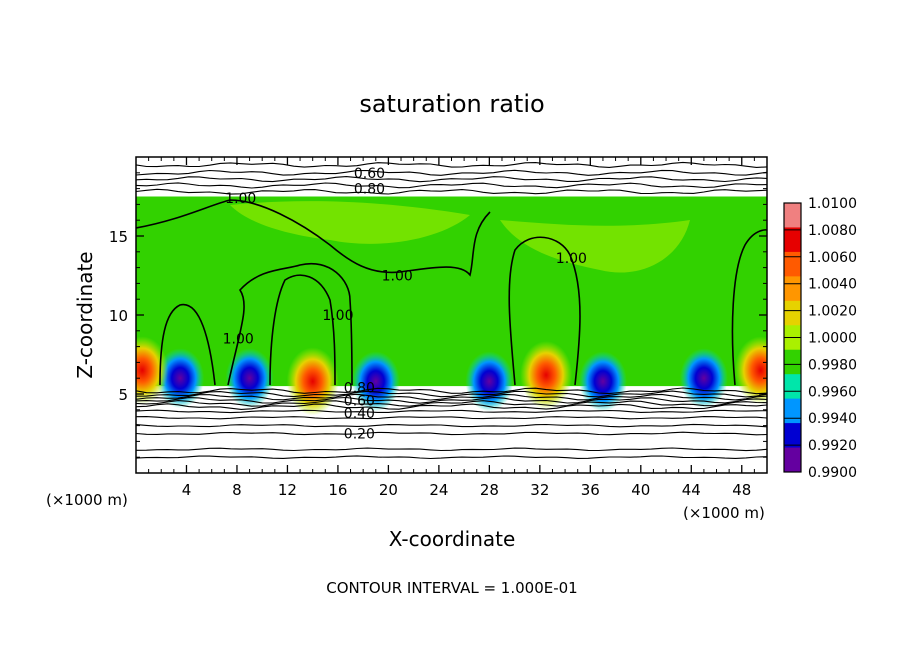 This screenshot has width=904, height=654. I want to click on y-axis-title: Z-coordinate, so click(85, 314).